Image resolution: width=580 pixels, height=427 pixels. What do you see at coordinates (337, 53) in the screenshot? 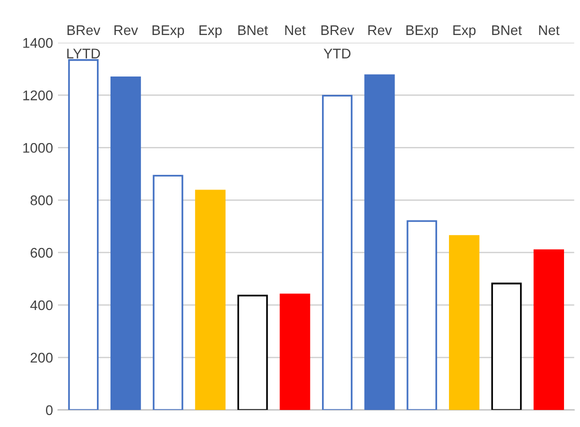
I see `annotation: YTD` at bounding box center [337, 53].